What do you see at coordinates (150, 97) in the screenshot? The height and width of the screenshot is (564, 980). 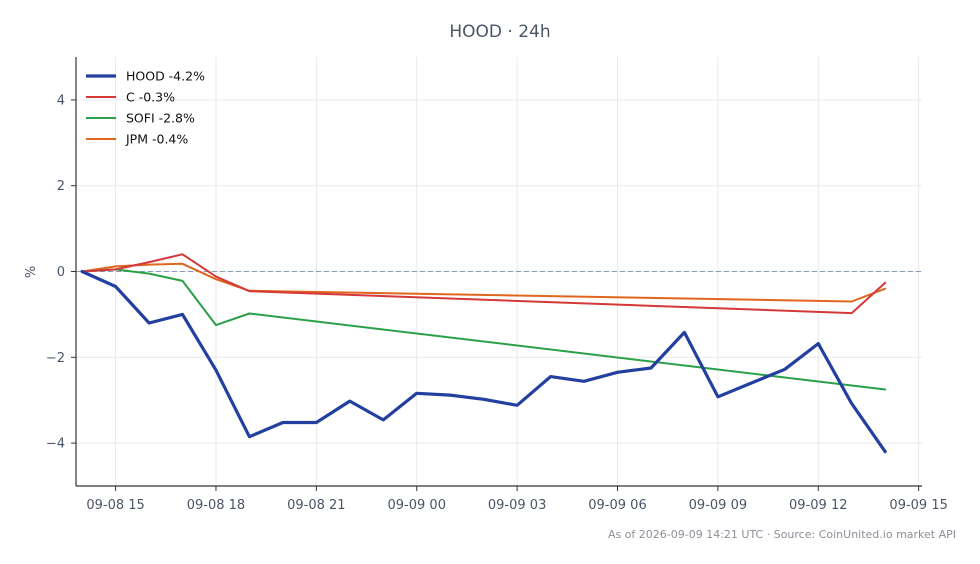 I see `legend-label: C -0.3%` at bounding box center [150, 97].